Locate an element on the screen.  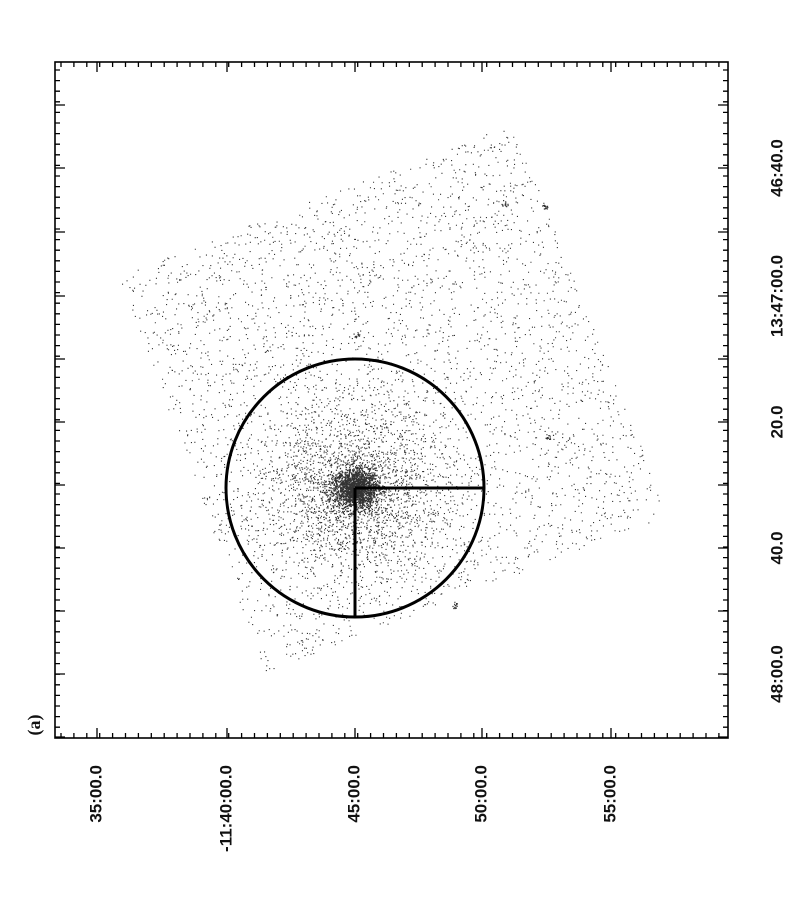
extraction-region is located at coordinates (355, 488).